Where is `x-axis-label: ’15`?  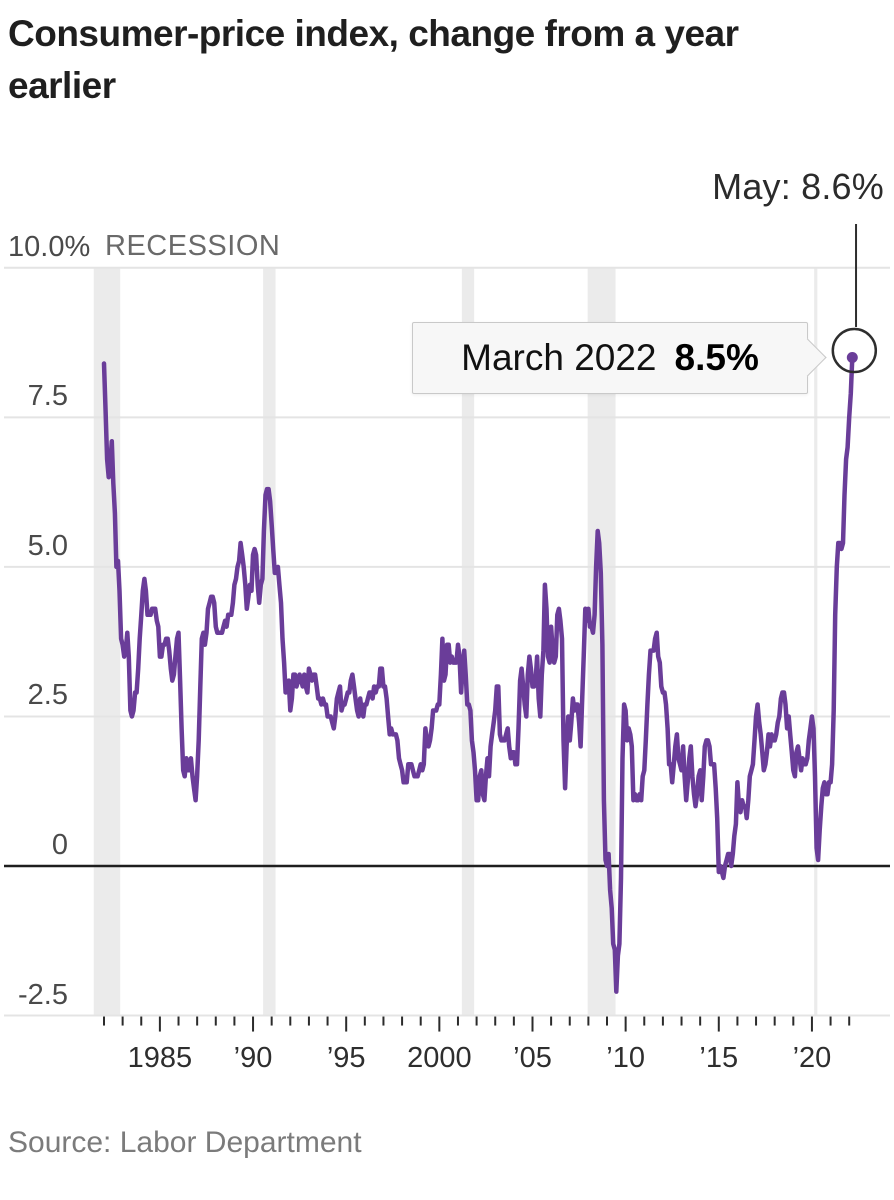
x-axis-label: ’15 is located at coordinates (719, 1058).